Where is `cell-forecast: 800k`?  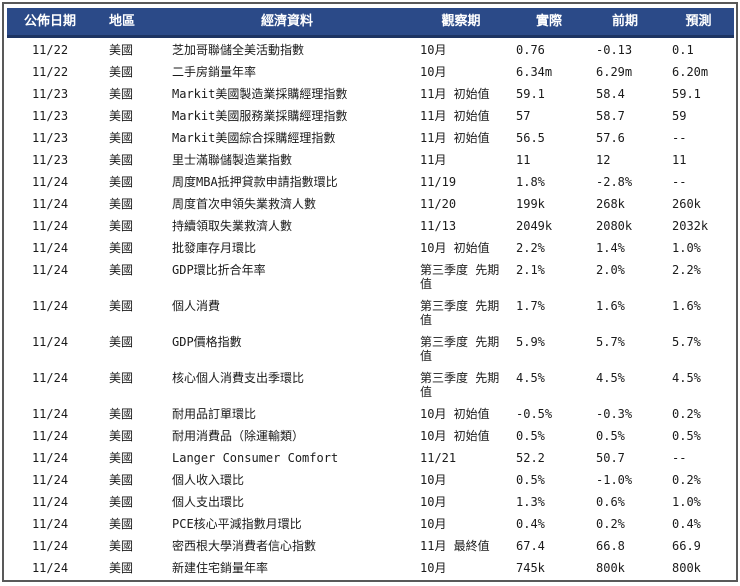
cell-forecast: 800k is located at coordinates (686, 568).